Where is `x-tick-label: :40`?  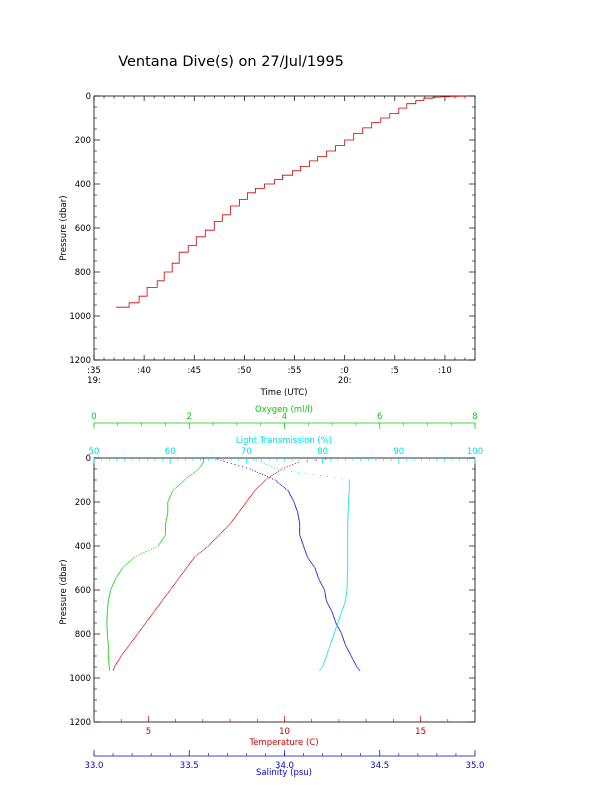 x-tick-label: :40 is located at coordinates (144, 371).